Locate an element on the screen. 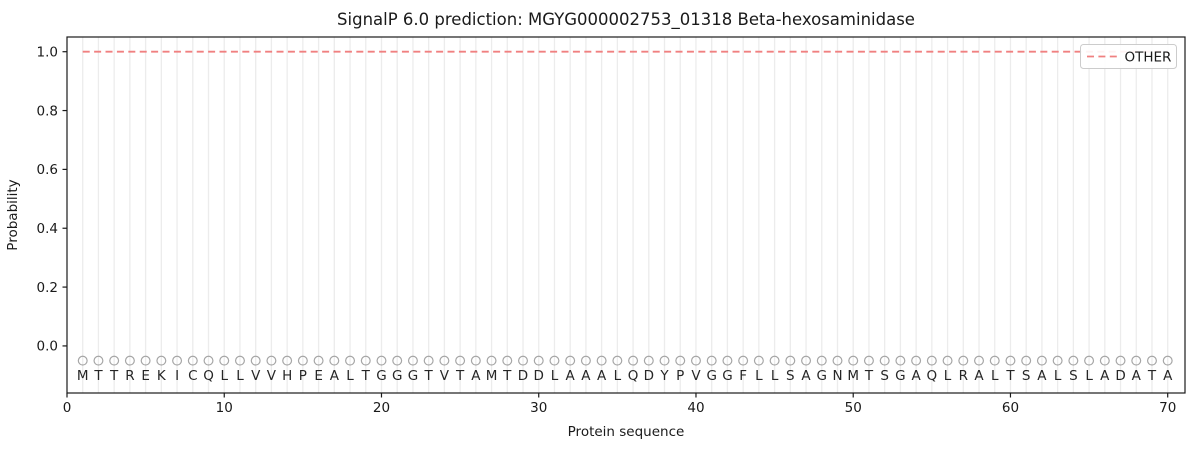  residue-marker-layer is located at coordinates (625, 360).